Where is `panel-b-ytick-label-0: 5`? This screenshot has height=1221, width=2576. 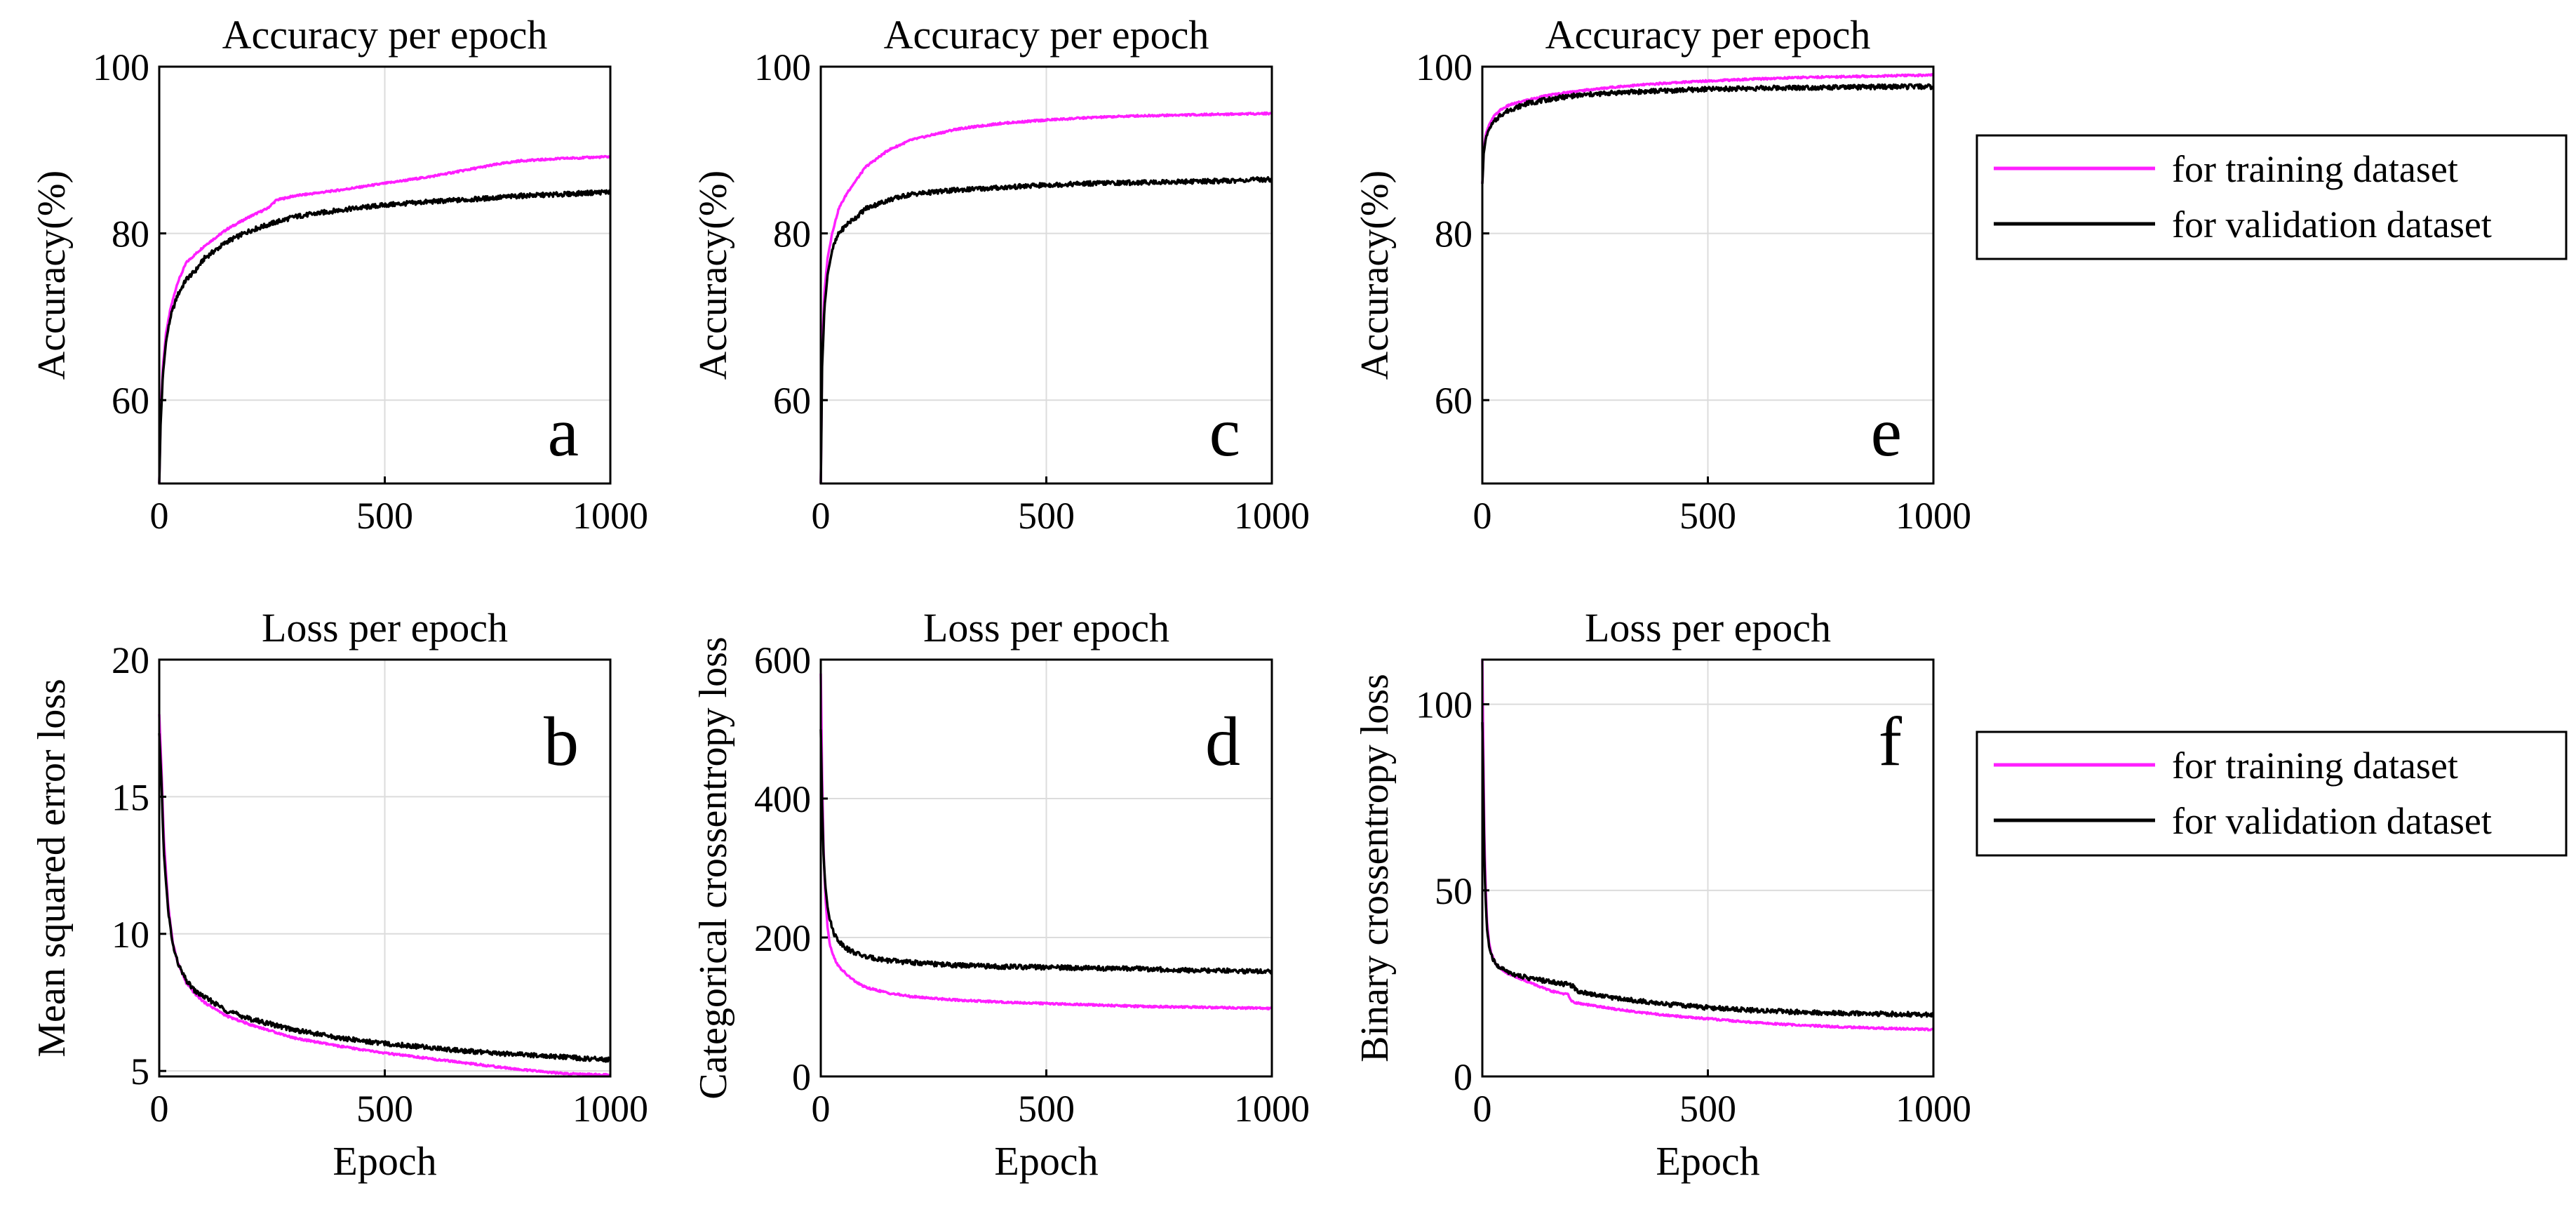 panel-b-ytick-label-0: 5 is located at coordinates (139, 1071).